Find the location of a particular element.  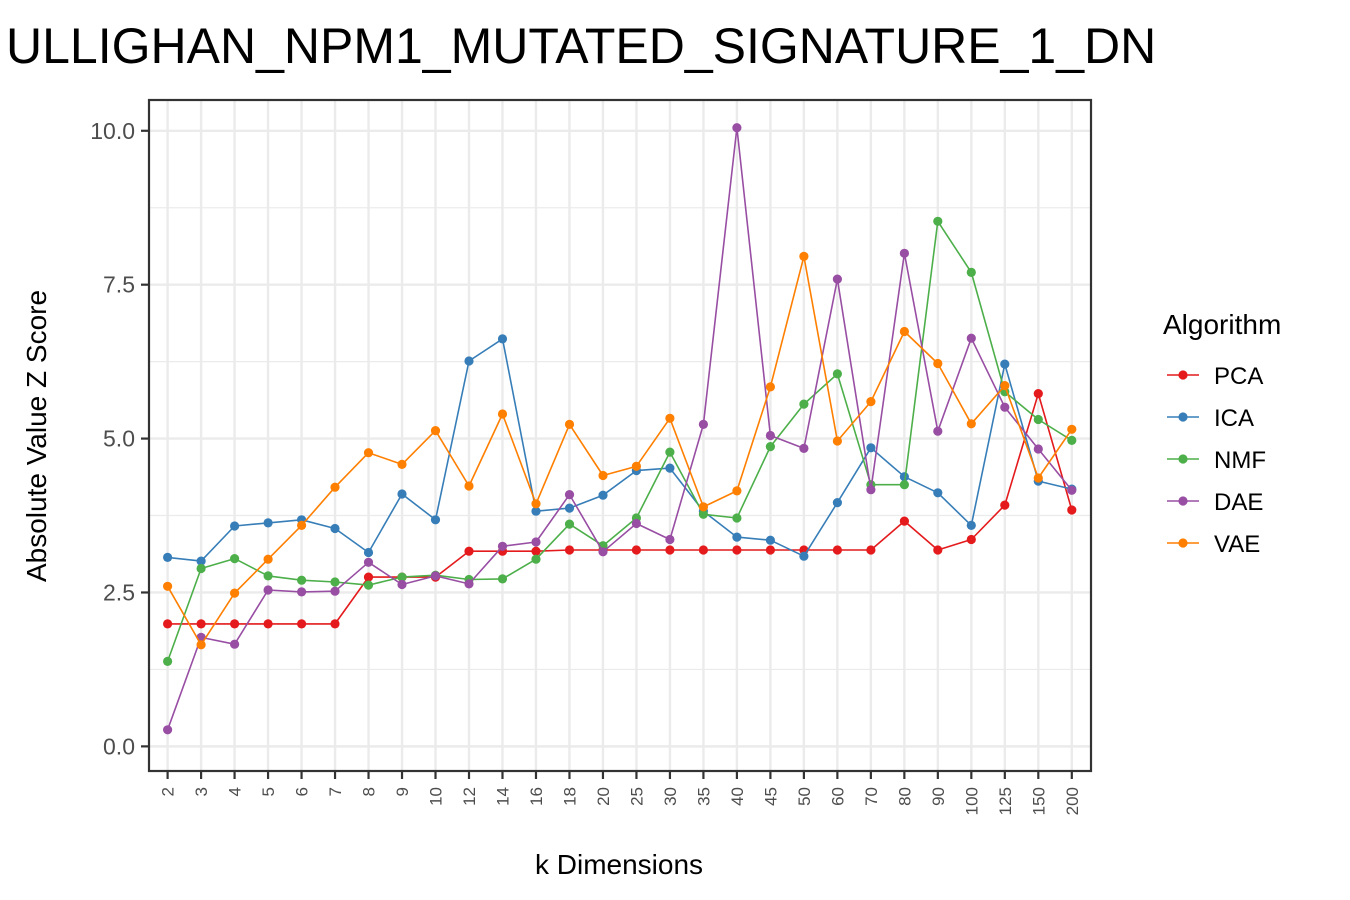

x-tick-label: 45 is located at coordinates (770, 796).